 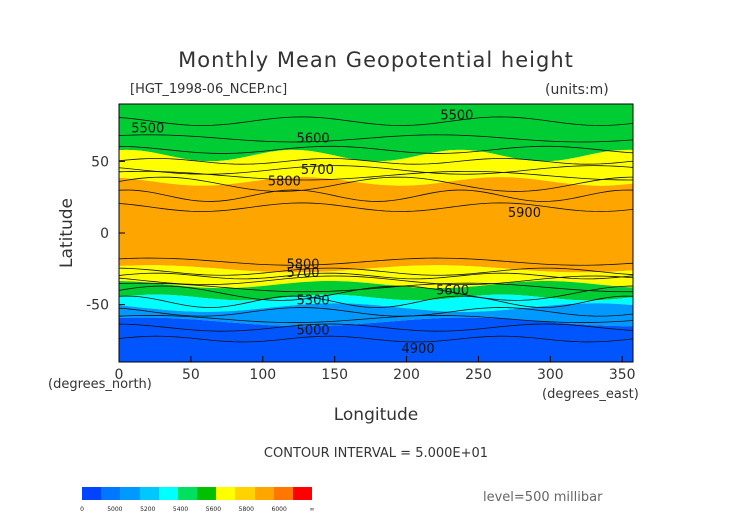 I want to click on colorbar, so click(x=197, y=493).